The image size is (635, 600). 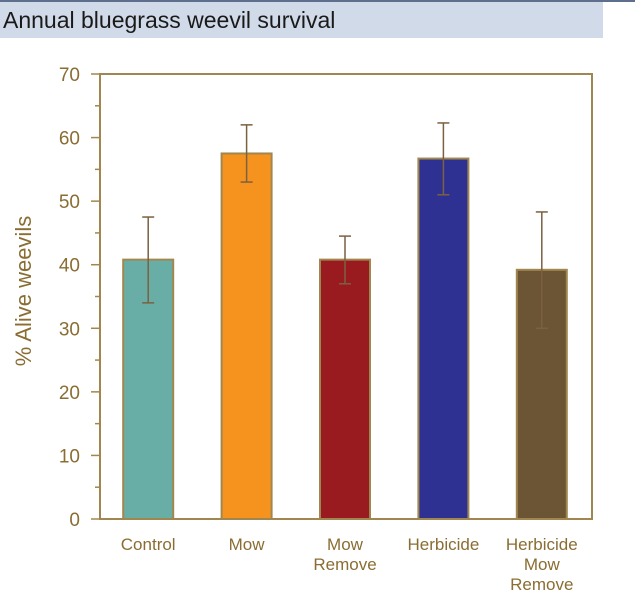 What do you see at coordinates (69, 75) in the screenshot?
I see `y-tick-label: 70` at bounding box center [69, 75].